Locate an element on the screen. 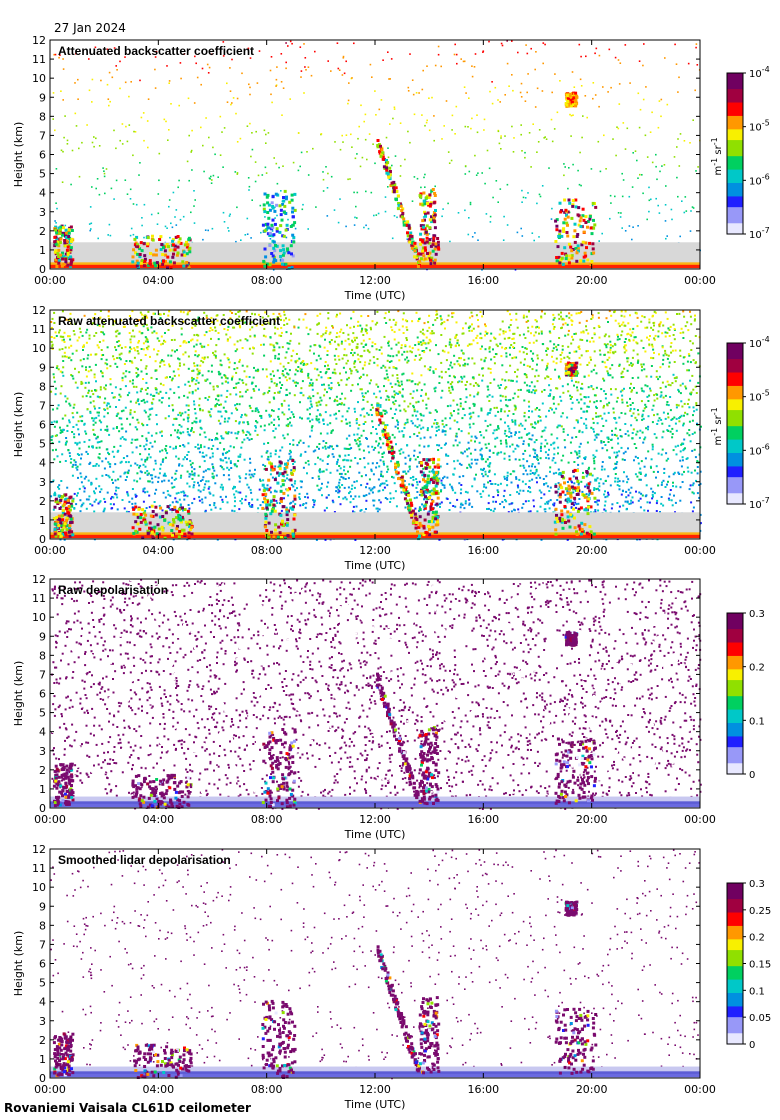 This screenshot has height=1120, width=780. colorbar-tick-label: 0.15 is located at coordinates (760, 965).